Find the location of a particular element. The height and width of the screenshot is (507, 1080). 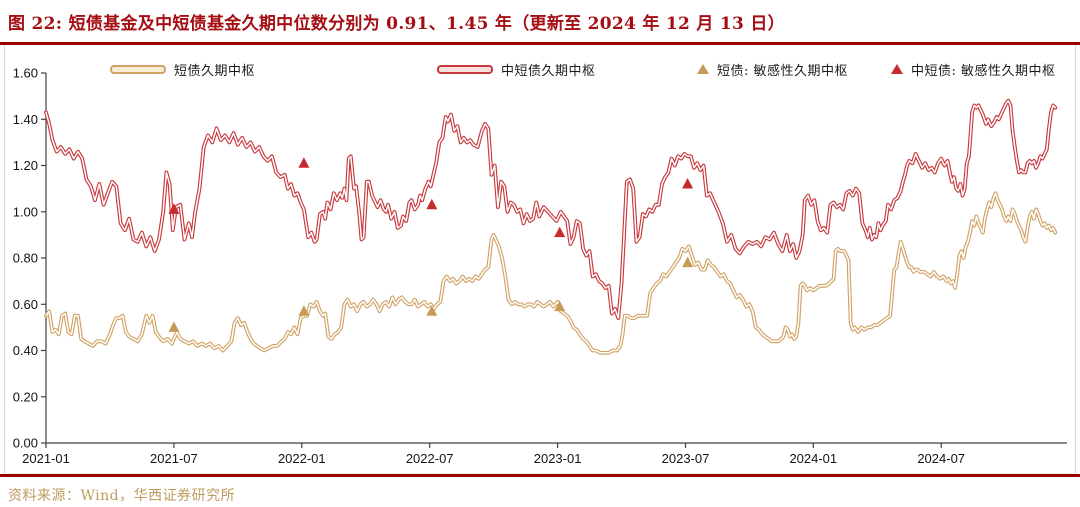

legend-item-mid-short-bond-line: 中短债久期中枢 is located at coordinates (516, 69).